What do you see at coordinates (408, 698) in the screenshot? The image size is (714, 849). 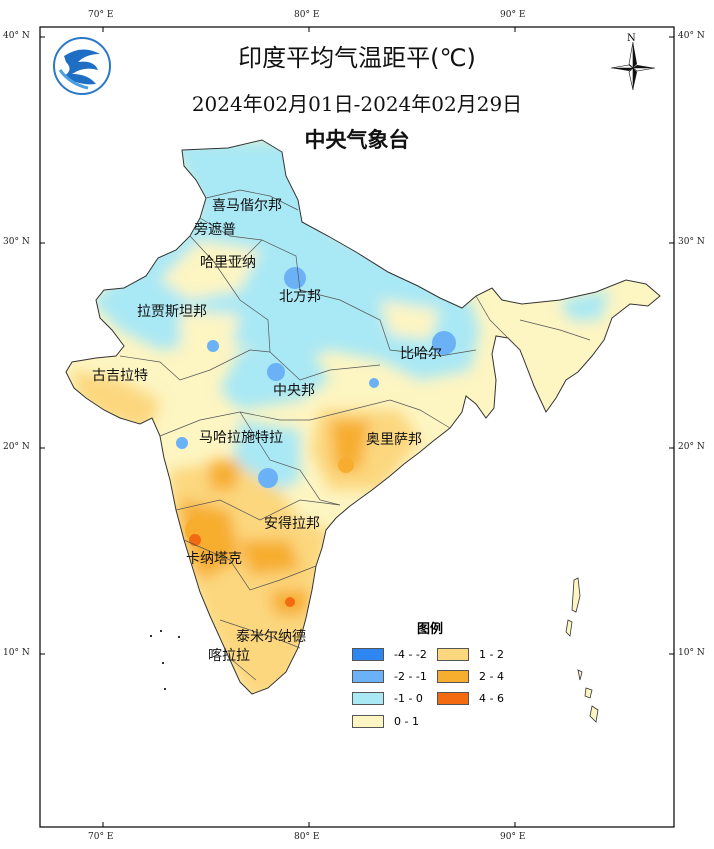 I see `legend-range: -1 - 0` at bounding box center [408, 698].